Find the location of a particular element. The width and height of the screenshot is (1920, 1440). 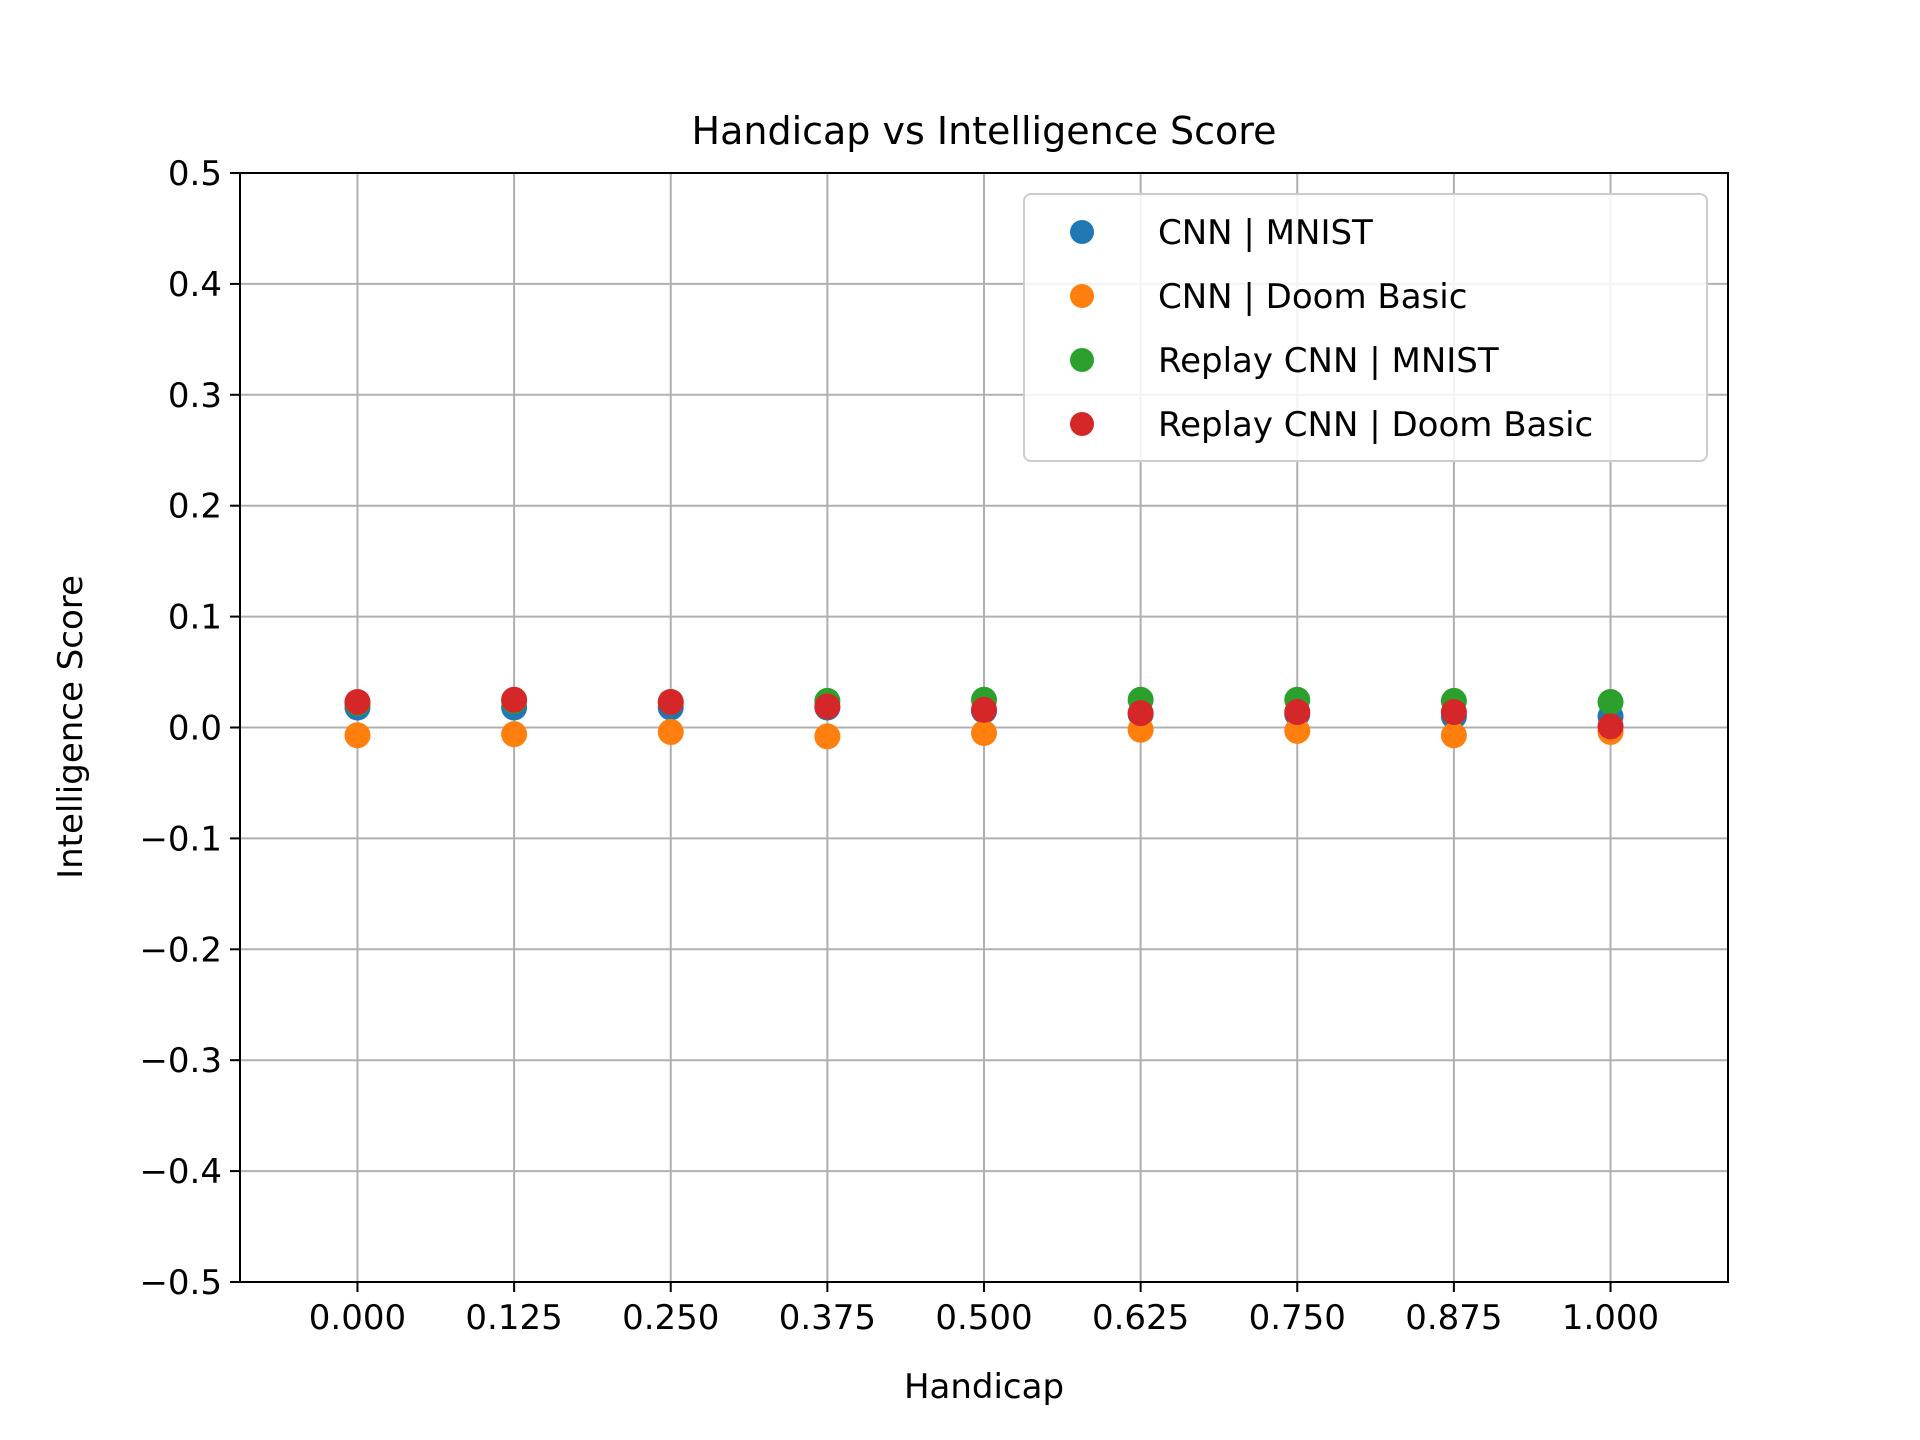

x-tick-label: 0.875 is located at coordinates (1453, 1318).